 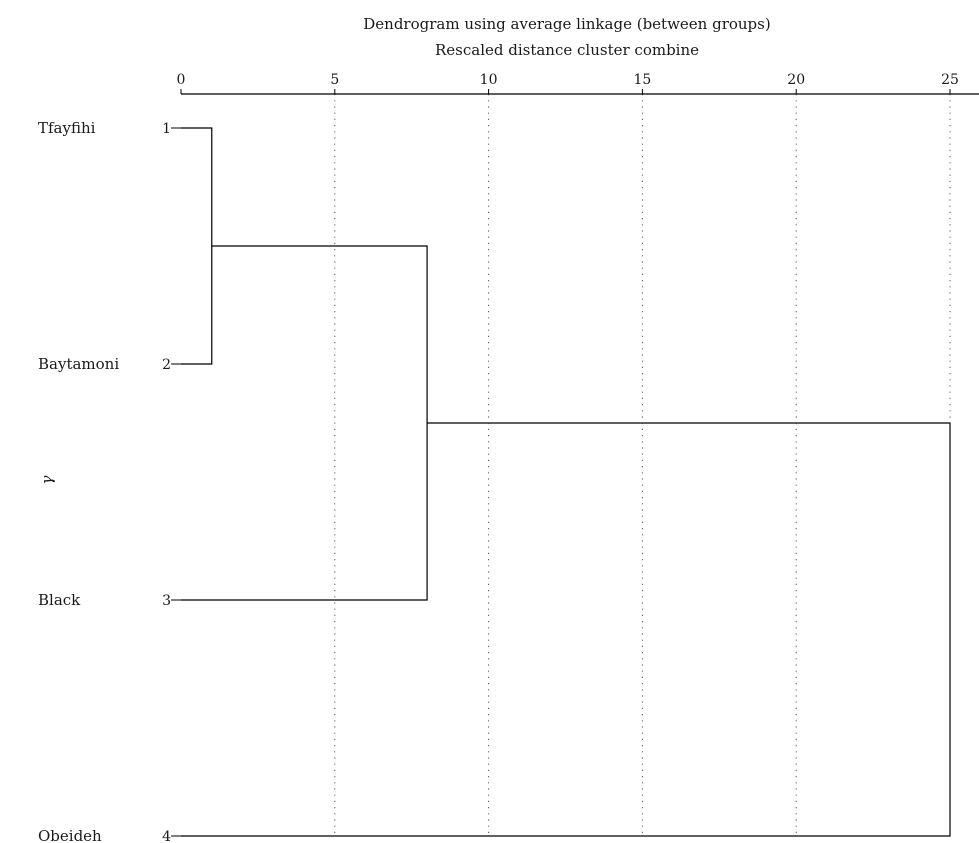 I want to click on leaf-label-tfayfihi: Tfayfihi, so click(x=67, y=128).